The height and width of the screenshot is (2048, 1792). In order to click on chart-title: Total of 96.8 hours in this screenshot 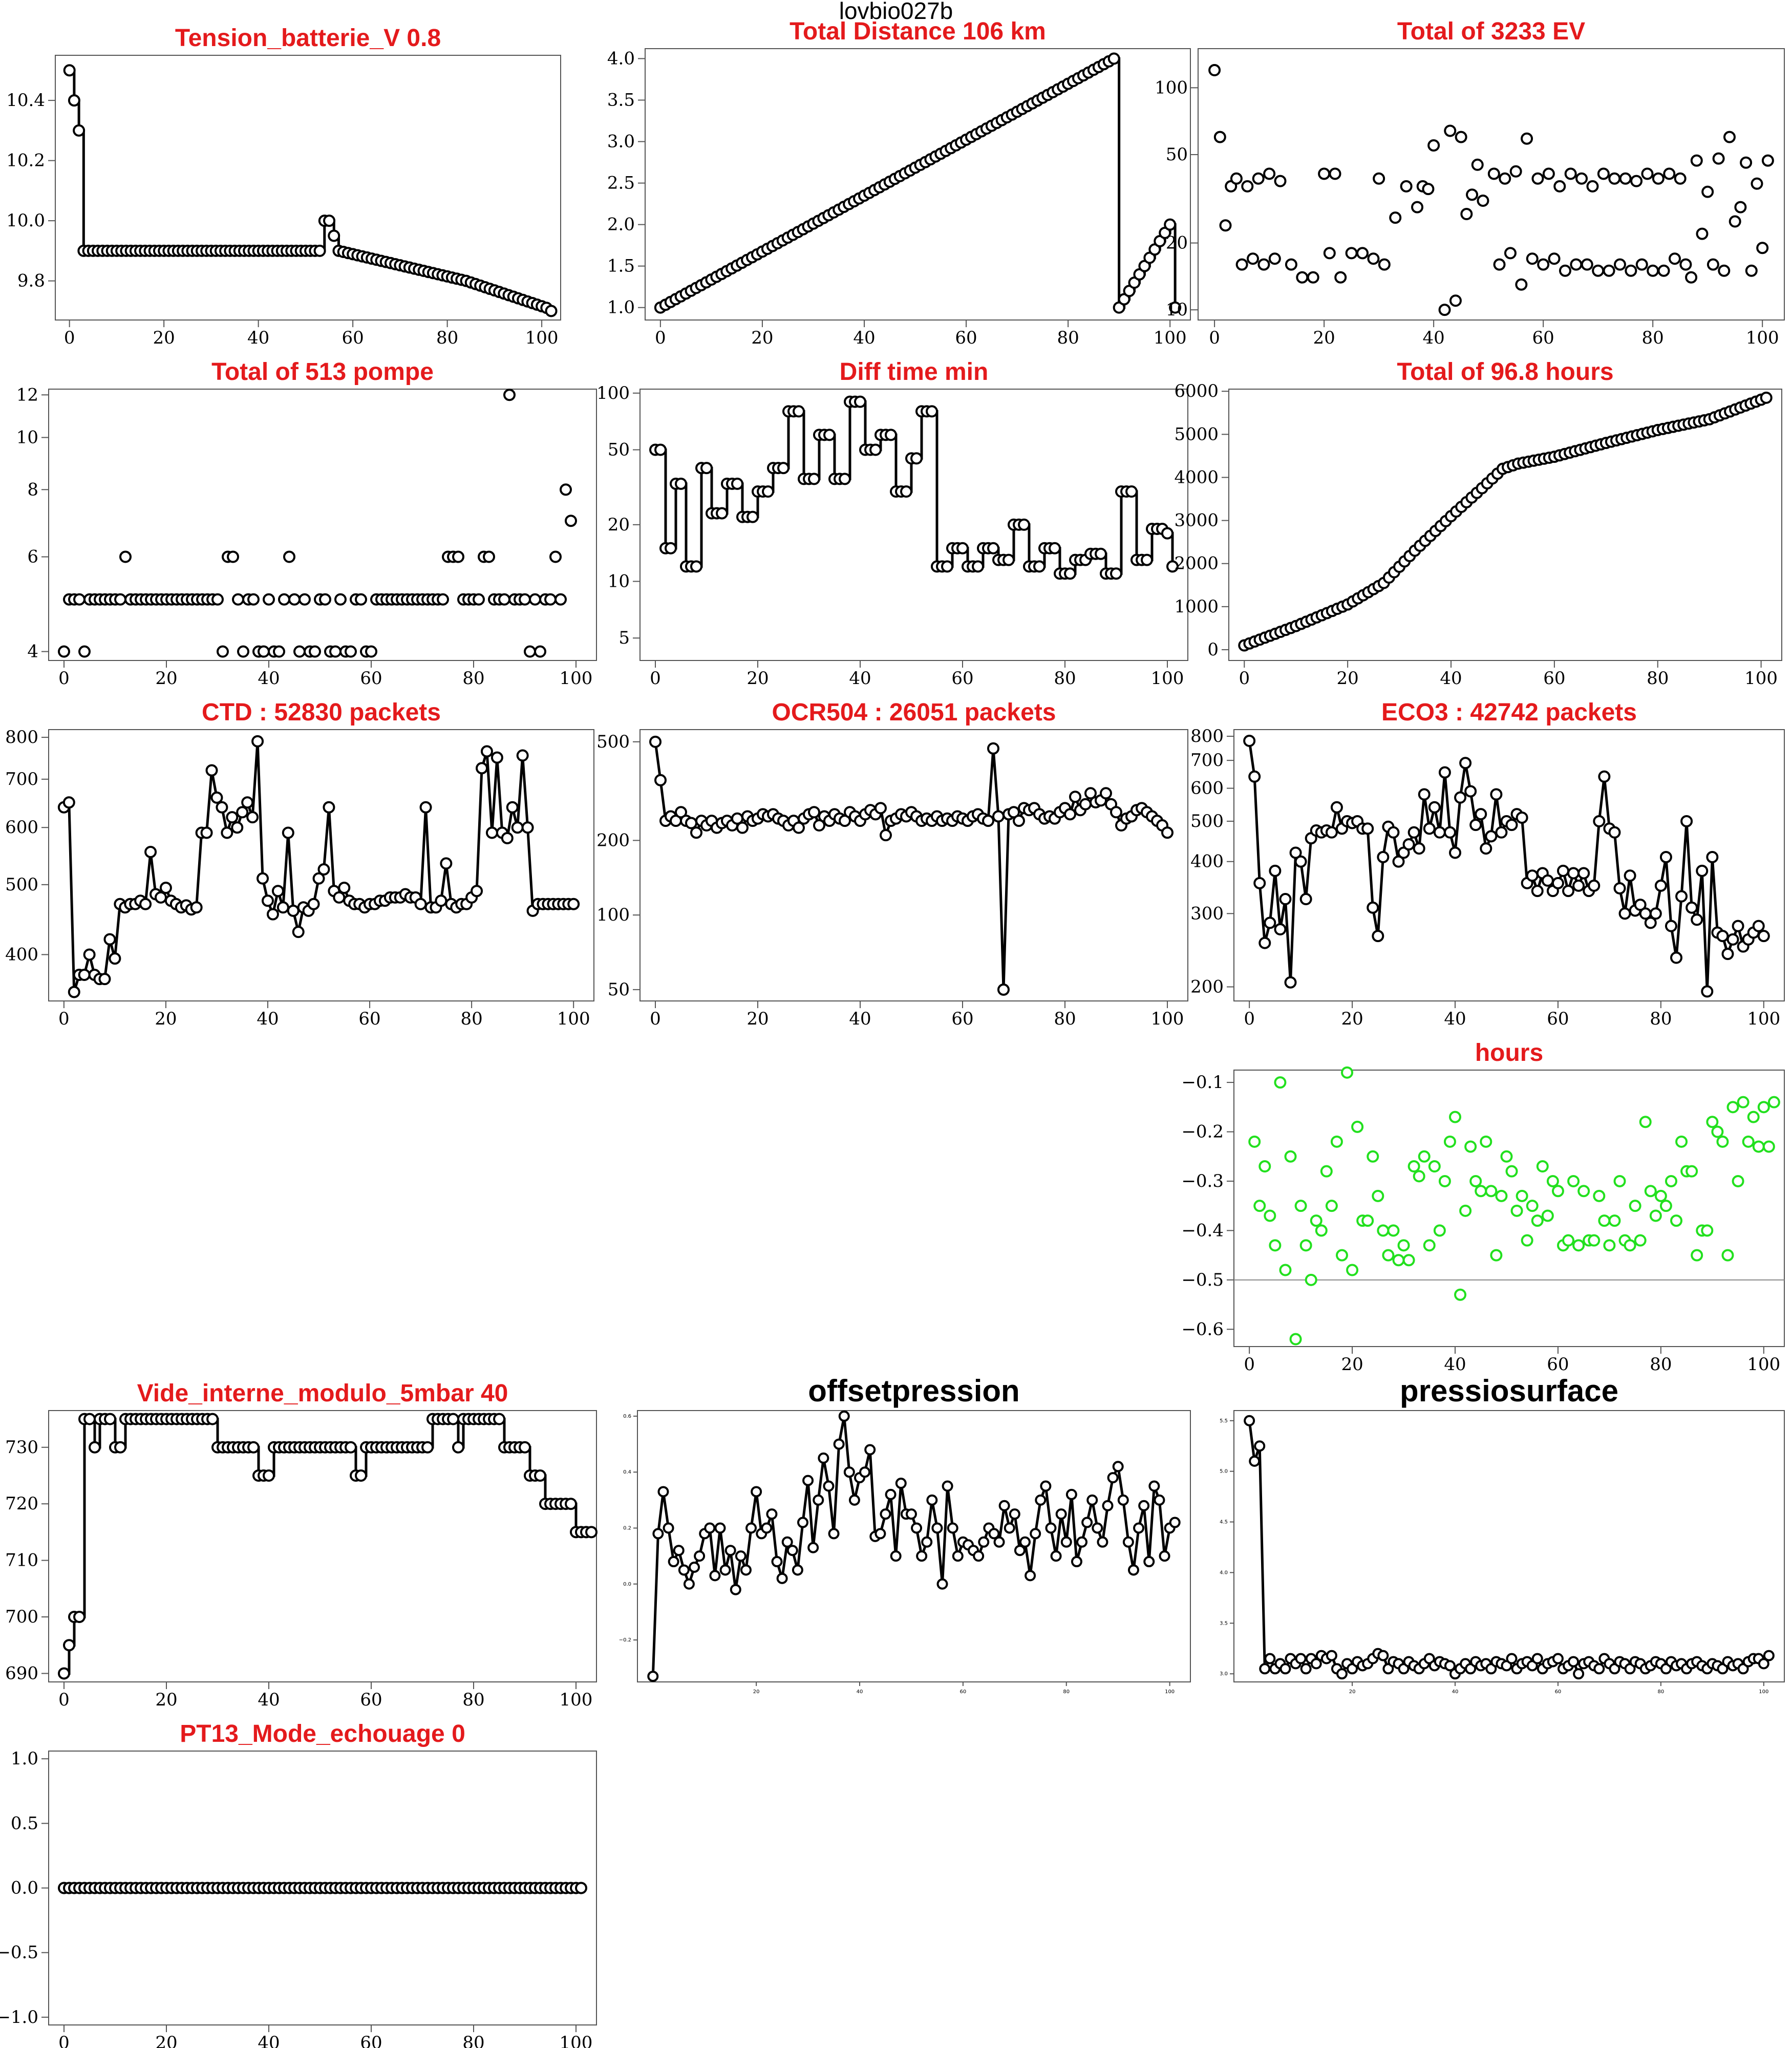, I will do `click(1505, 372)`.